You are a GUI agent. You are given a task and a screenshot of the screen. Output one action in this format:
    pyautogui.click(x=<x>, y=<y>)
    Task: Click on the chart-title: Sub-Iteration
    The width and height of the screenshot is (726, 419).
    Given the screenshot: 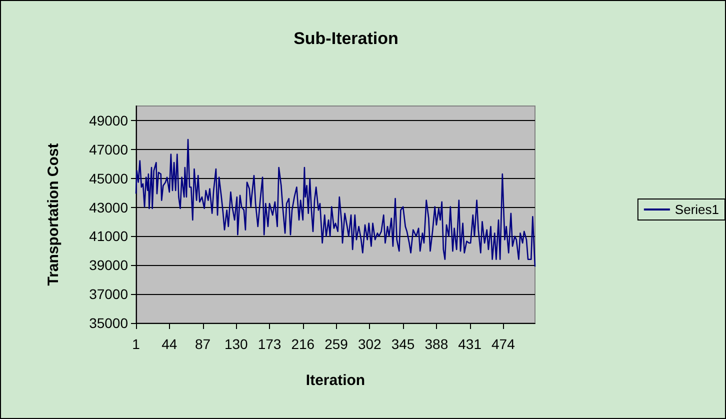 What is the action you would take?
    pyautogui.click(x=346, y=38)
    